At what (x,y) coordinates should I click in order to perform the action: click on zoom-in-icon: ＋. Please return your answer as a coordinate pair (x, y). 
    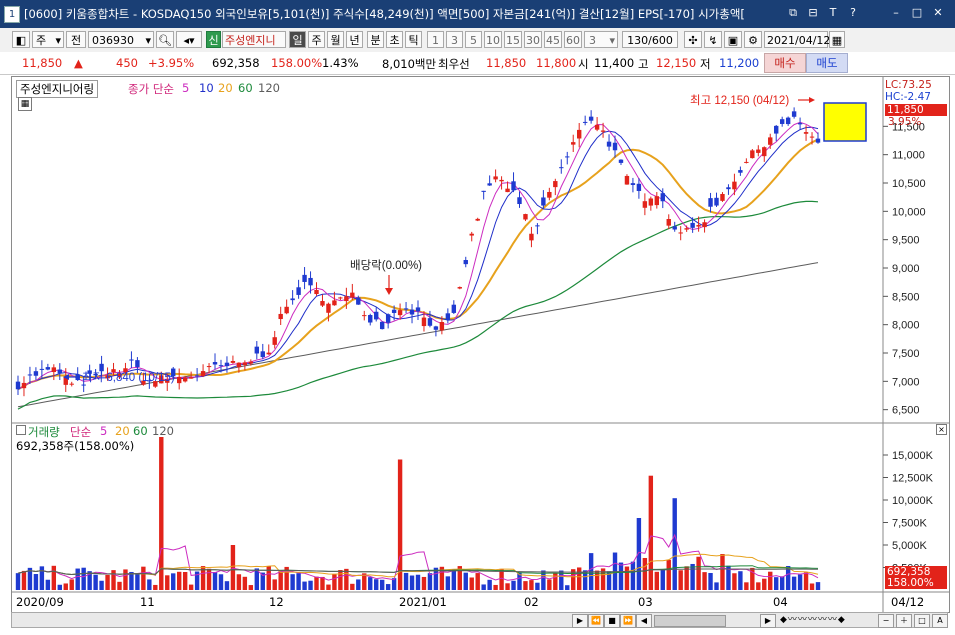
    Looking at the image, I should click on (904, 621).